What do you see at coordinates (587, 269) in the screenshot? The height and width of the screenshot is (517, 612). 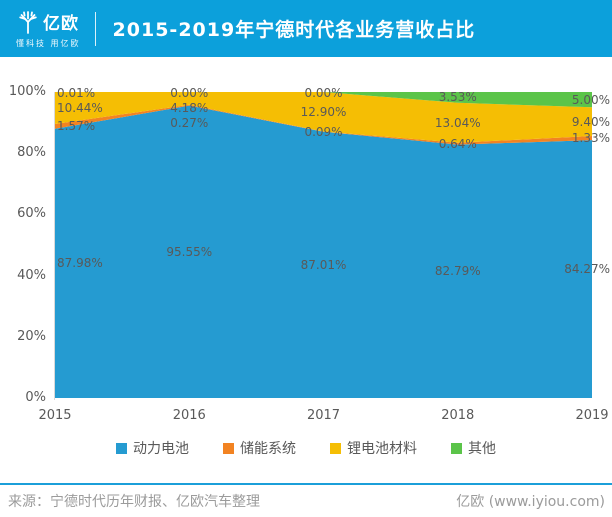 I see `value-label: 84.27%` at bounding box center [587, 269].